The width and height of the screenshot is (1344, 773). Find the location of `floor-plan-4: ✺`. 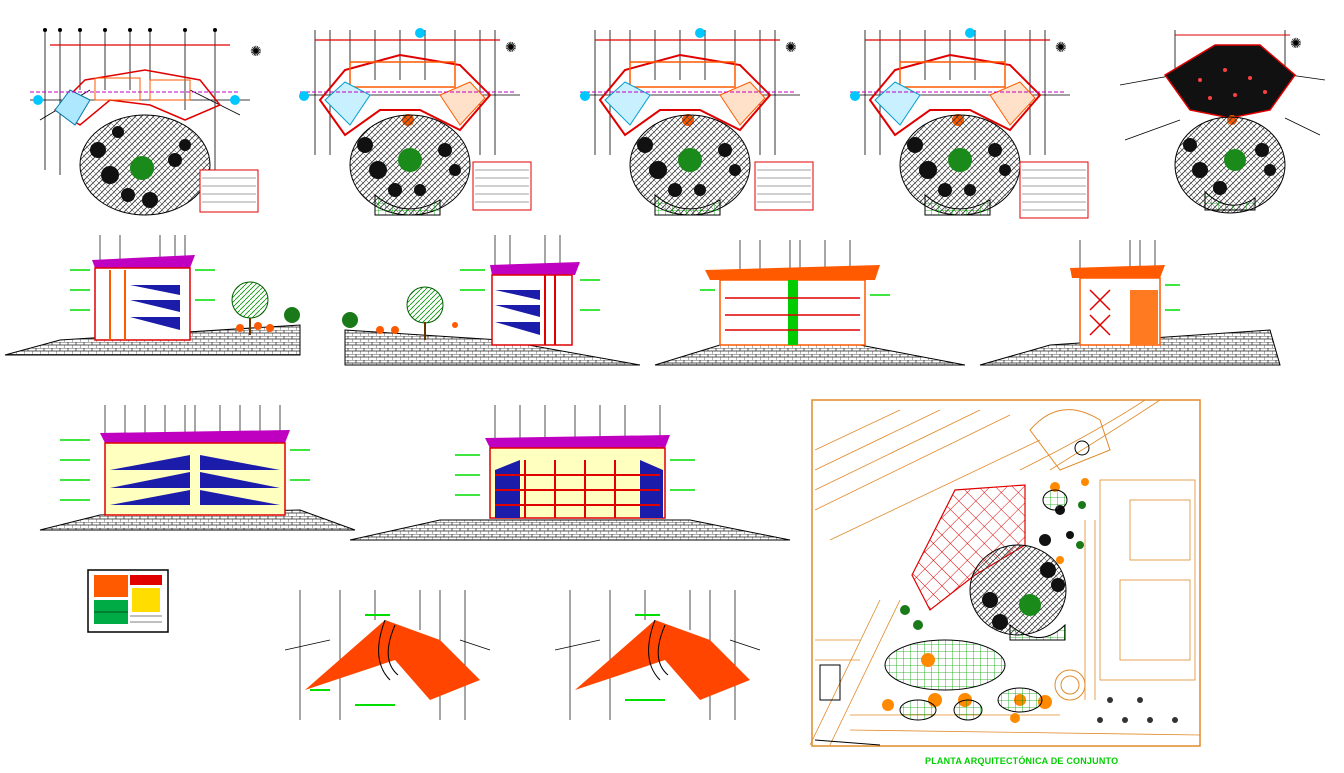

floor-plan-4: ✺ is located at coordinates (969, 123).